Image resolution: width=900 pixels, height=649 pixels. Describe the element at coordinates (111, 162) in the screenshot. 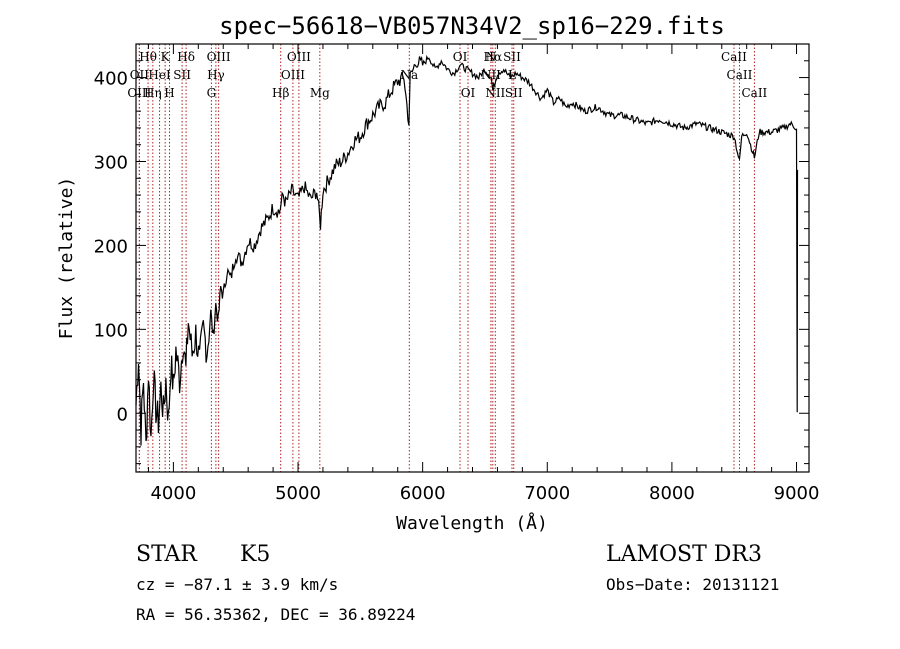

I see `y-tick-label: 300` at that location.